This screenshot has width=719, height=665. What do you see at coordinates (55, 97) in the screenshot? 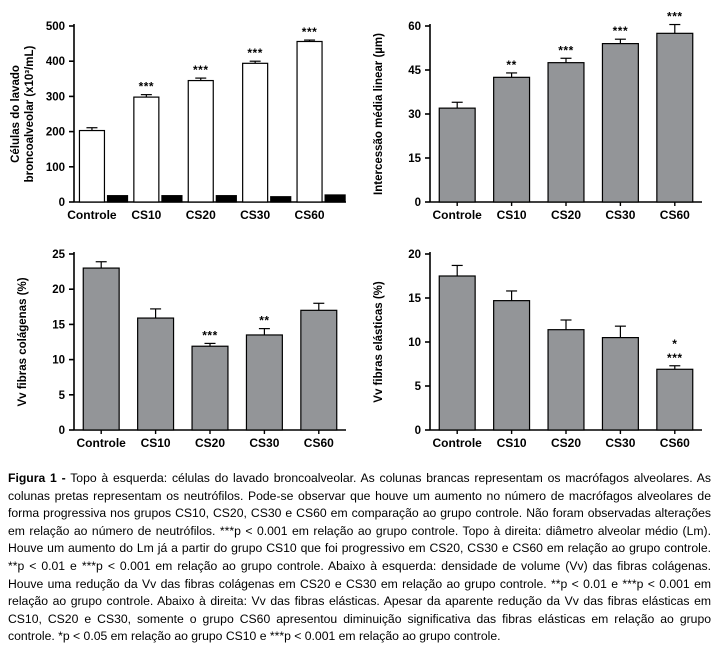
I see `y-tick-label: 300` at bounding box center [55, 97].